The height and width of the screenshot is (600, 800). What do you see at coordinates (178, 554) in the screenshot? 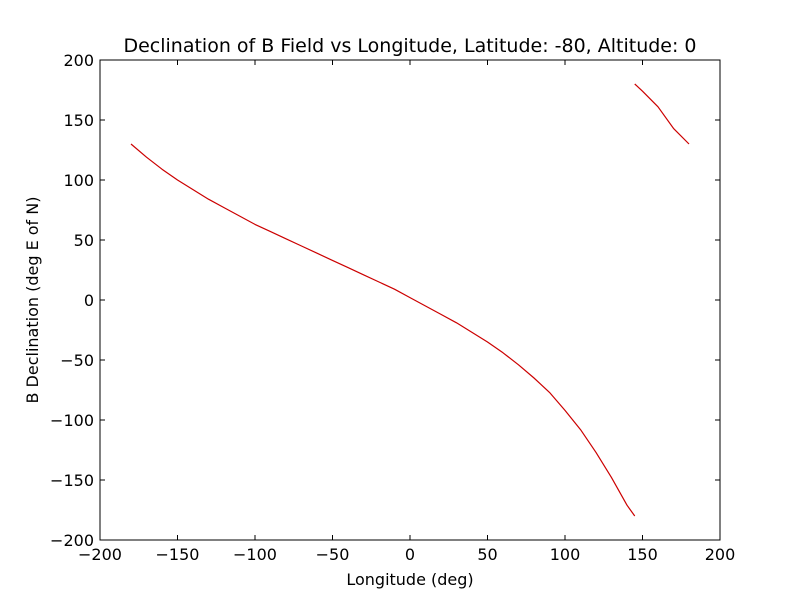
I see `x-tick-label: −150` at bounding box center [178, 554].